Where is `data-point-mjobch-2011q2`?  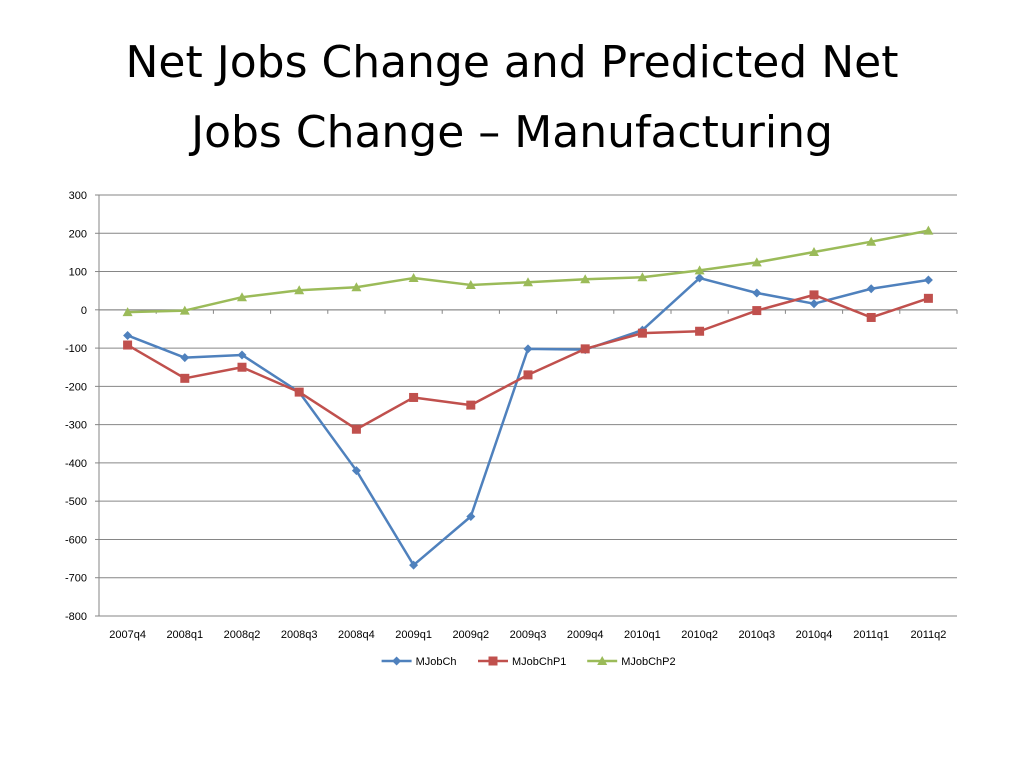 data-point-mjobch-2011q2 is located at coordinates (928, 280).